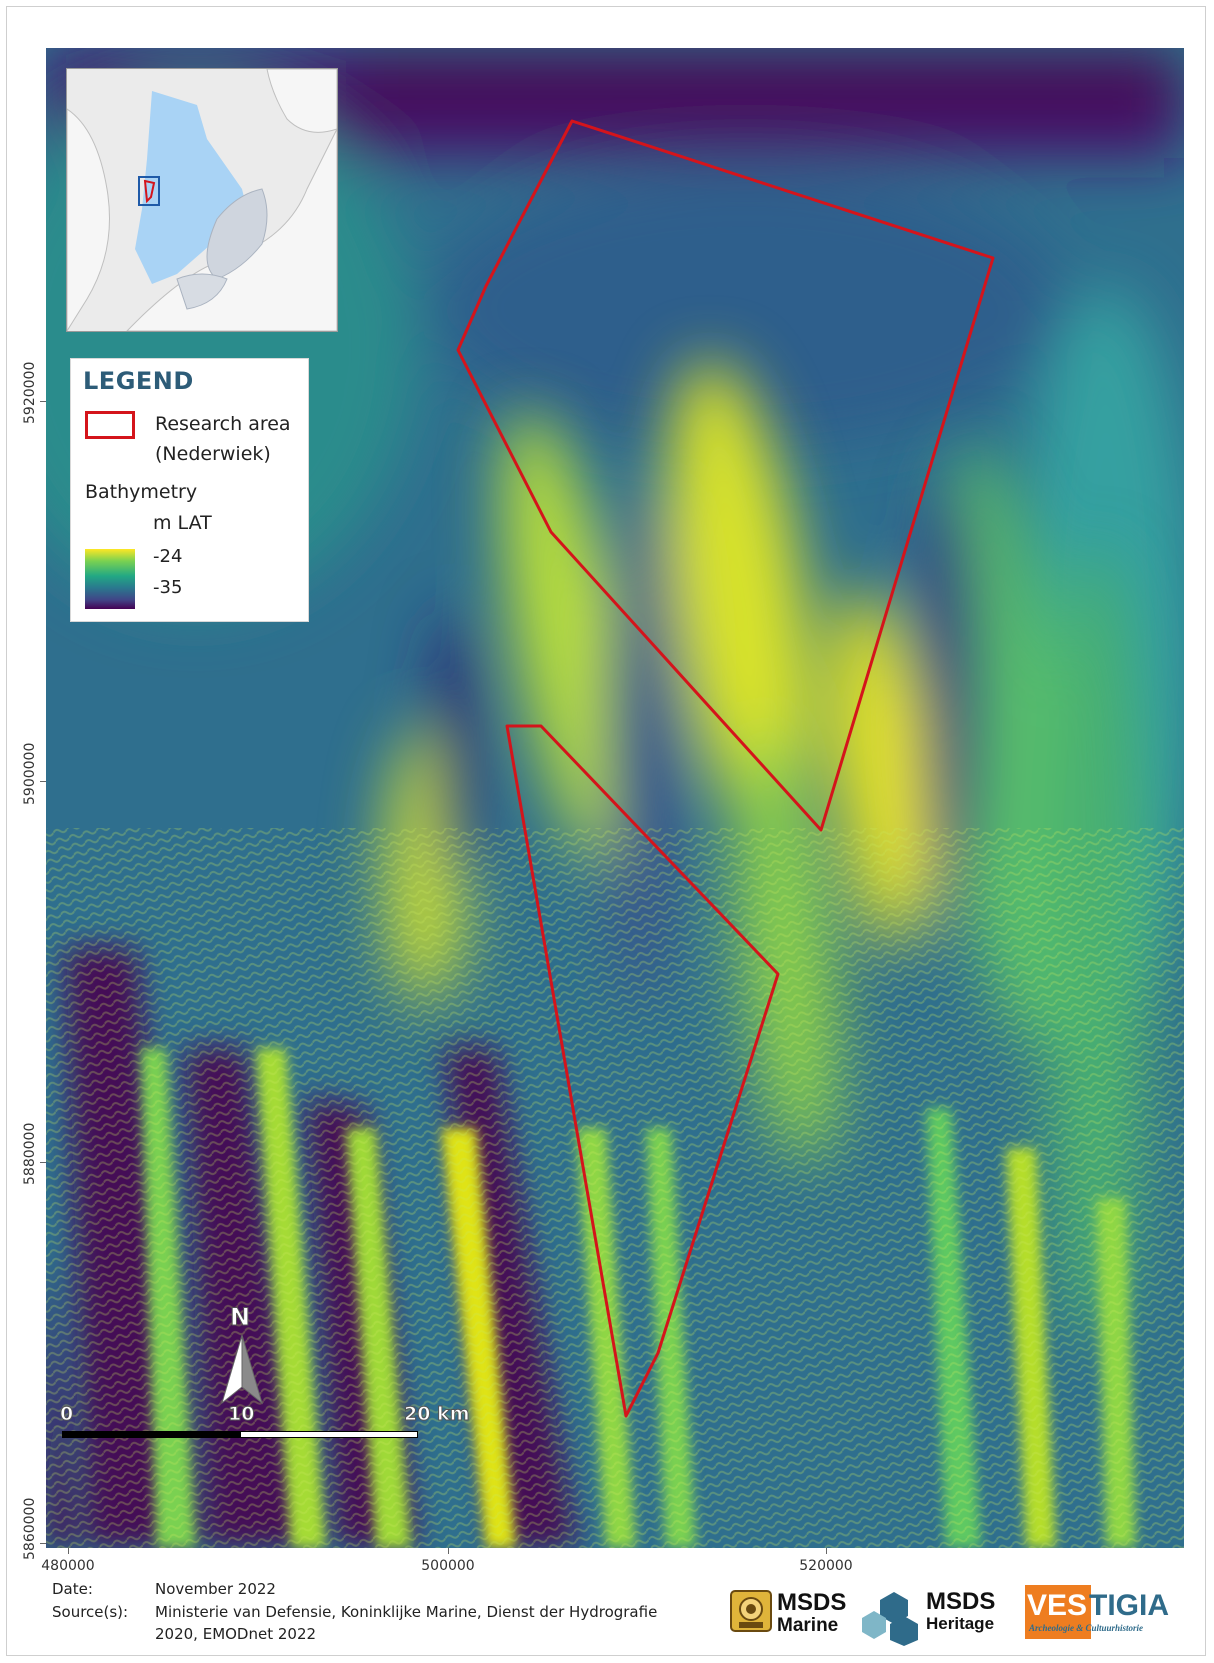  What do you see at coordinates (437, 1414) in the screenshot?
I see `scale-label-20: 20 km` at bounding box center [437, 1414].